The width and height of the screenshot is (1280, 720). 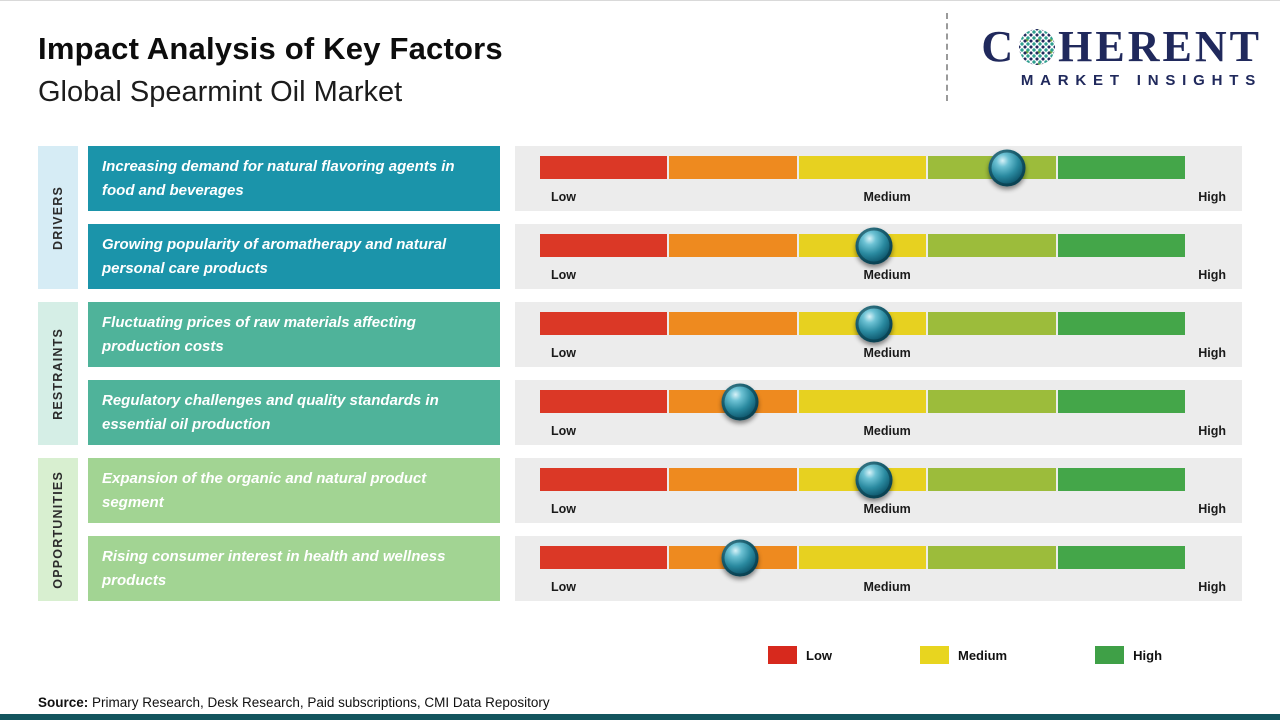 What do you see at coordinates (220, 92) in the screenshot?
I see `page-subtitle: Global Spearmint Oil Market` at bounding box center [220, 92].